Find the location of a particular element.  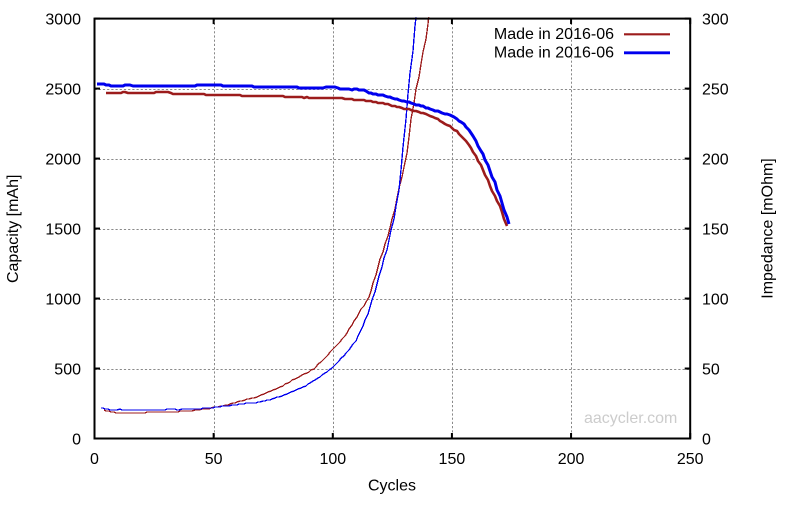

svg-text: 2000 is located at coordinates (63, 160).